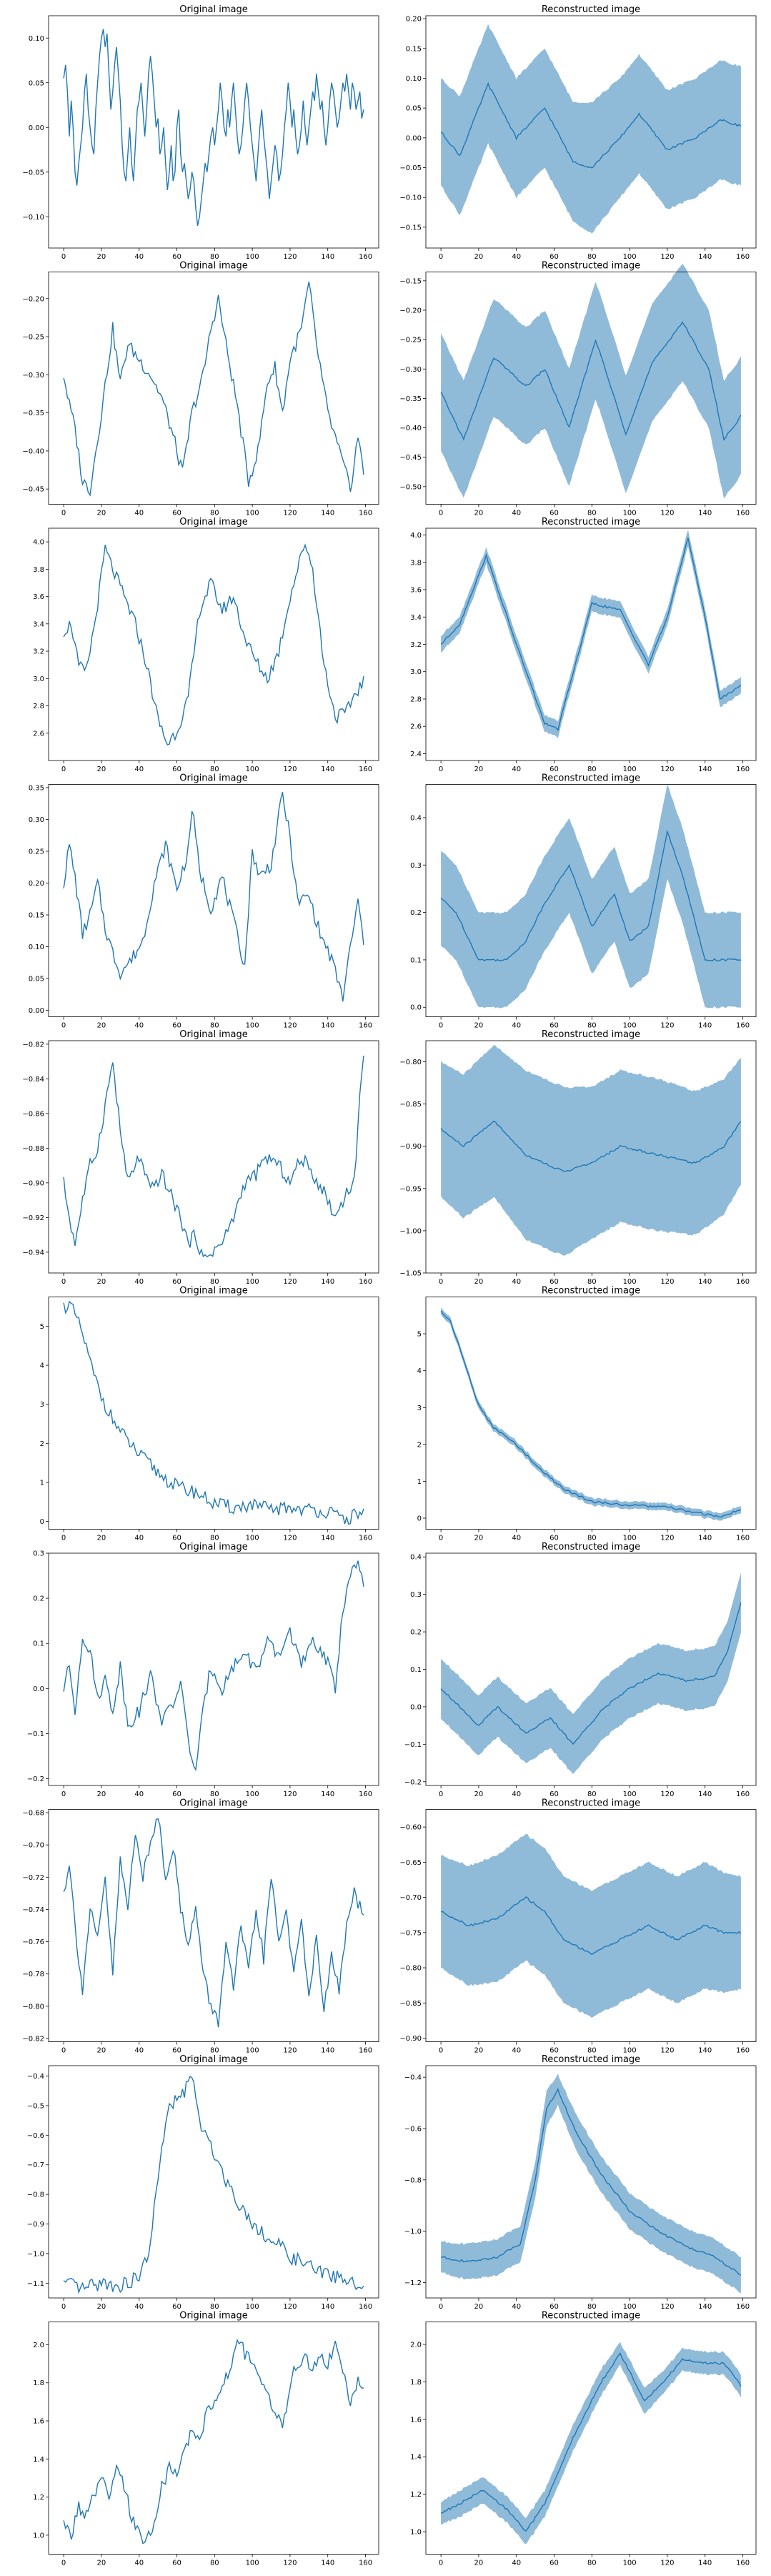 This screenshot has width=771, height=2576. Describe the element at coordinates (410, 1933) in the screenshot. I see `y-tick-label: −0.75` at that location.